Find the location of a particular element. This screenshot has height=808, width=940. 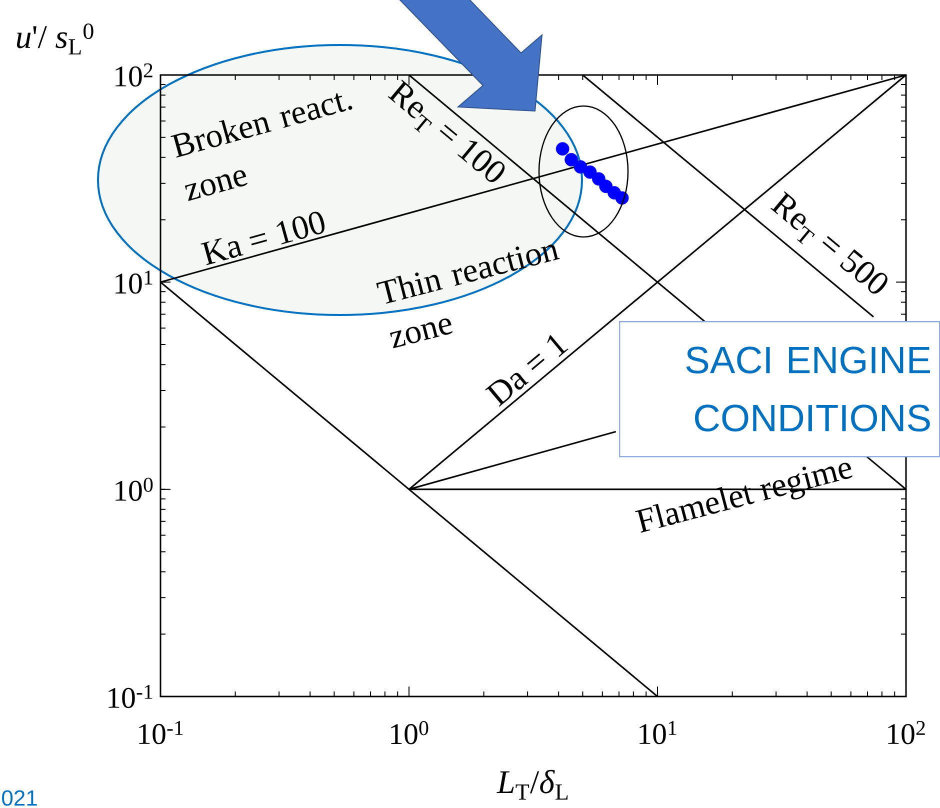

y-tick-label: 10$^{1}$ is located at coordinates (134, 282).